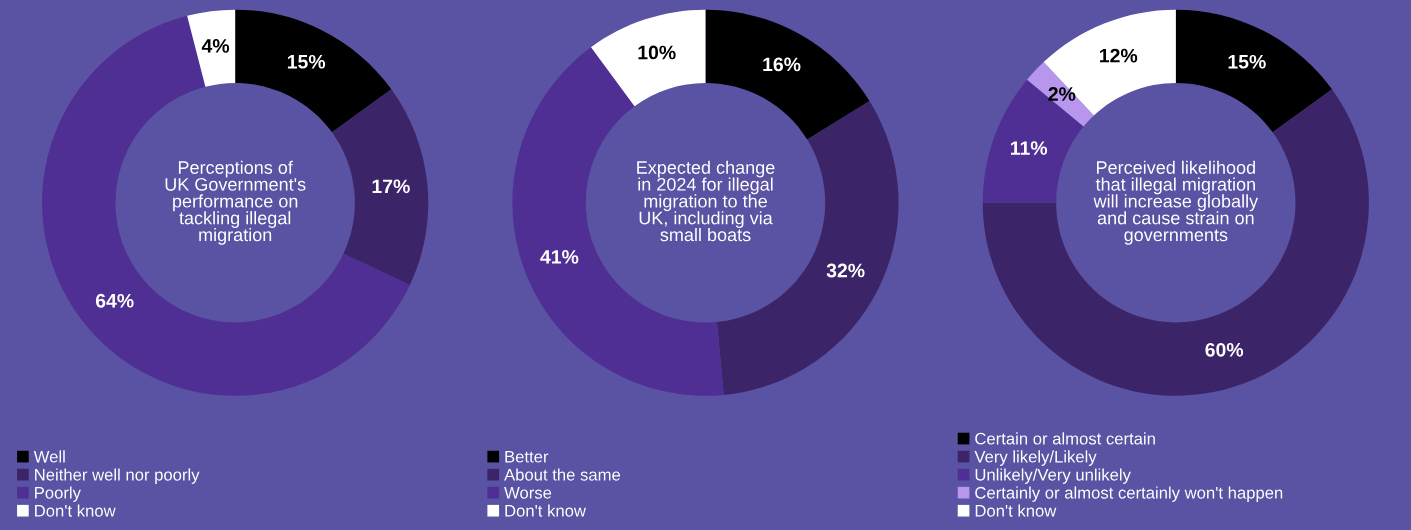 Image resolution: width=1411 pixels, height=530 pixels. What do you see at coordinates (391, 186) in the screenshot?
I see `data-label: 17%` at bounding box center [391, 186].